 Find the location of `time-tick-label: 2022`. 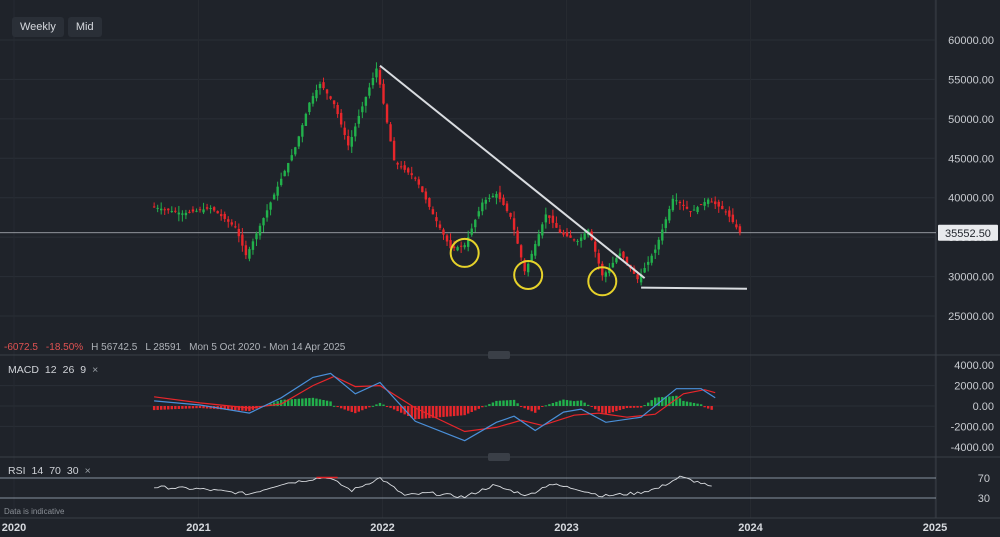

time-tick-label: 2022 is located at coordinates (382, 528).